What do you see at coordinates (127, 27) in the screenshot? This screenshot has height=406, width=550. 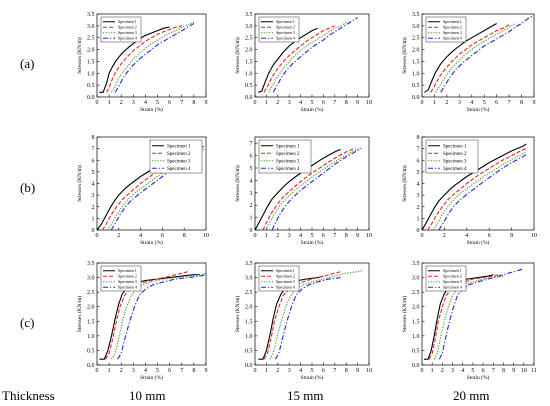 I see `legend-label-specimen-2: Specimen 2` at bounding box center [127, 27].